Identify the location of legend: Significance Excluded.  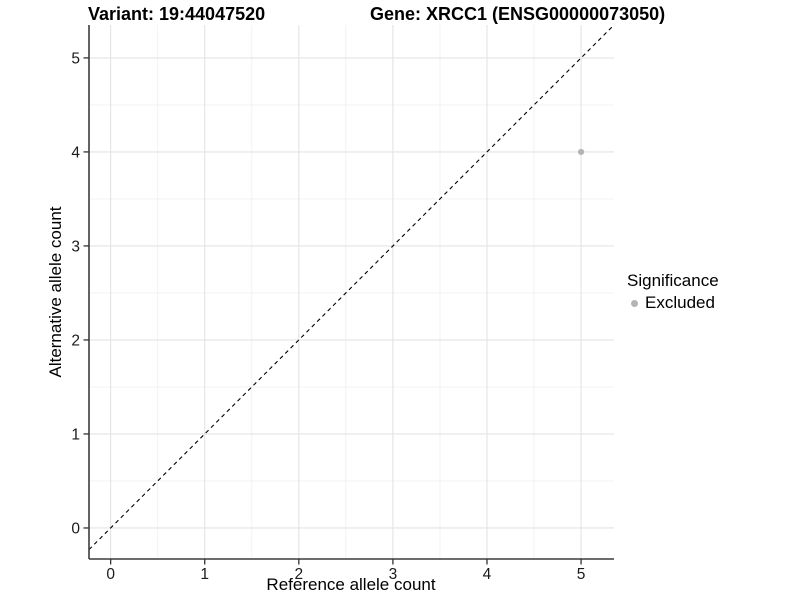
(673, 292).